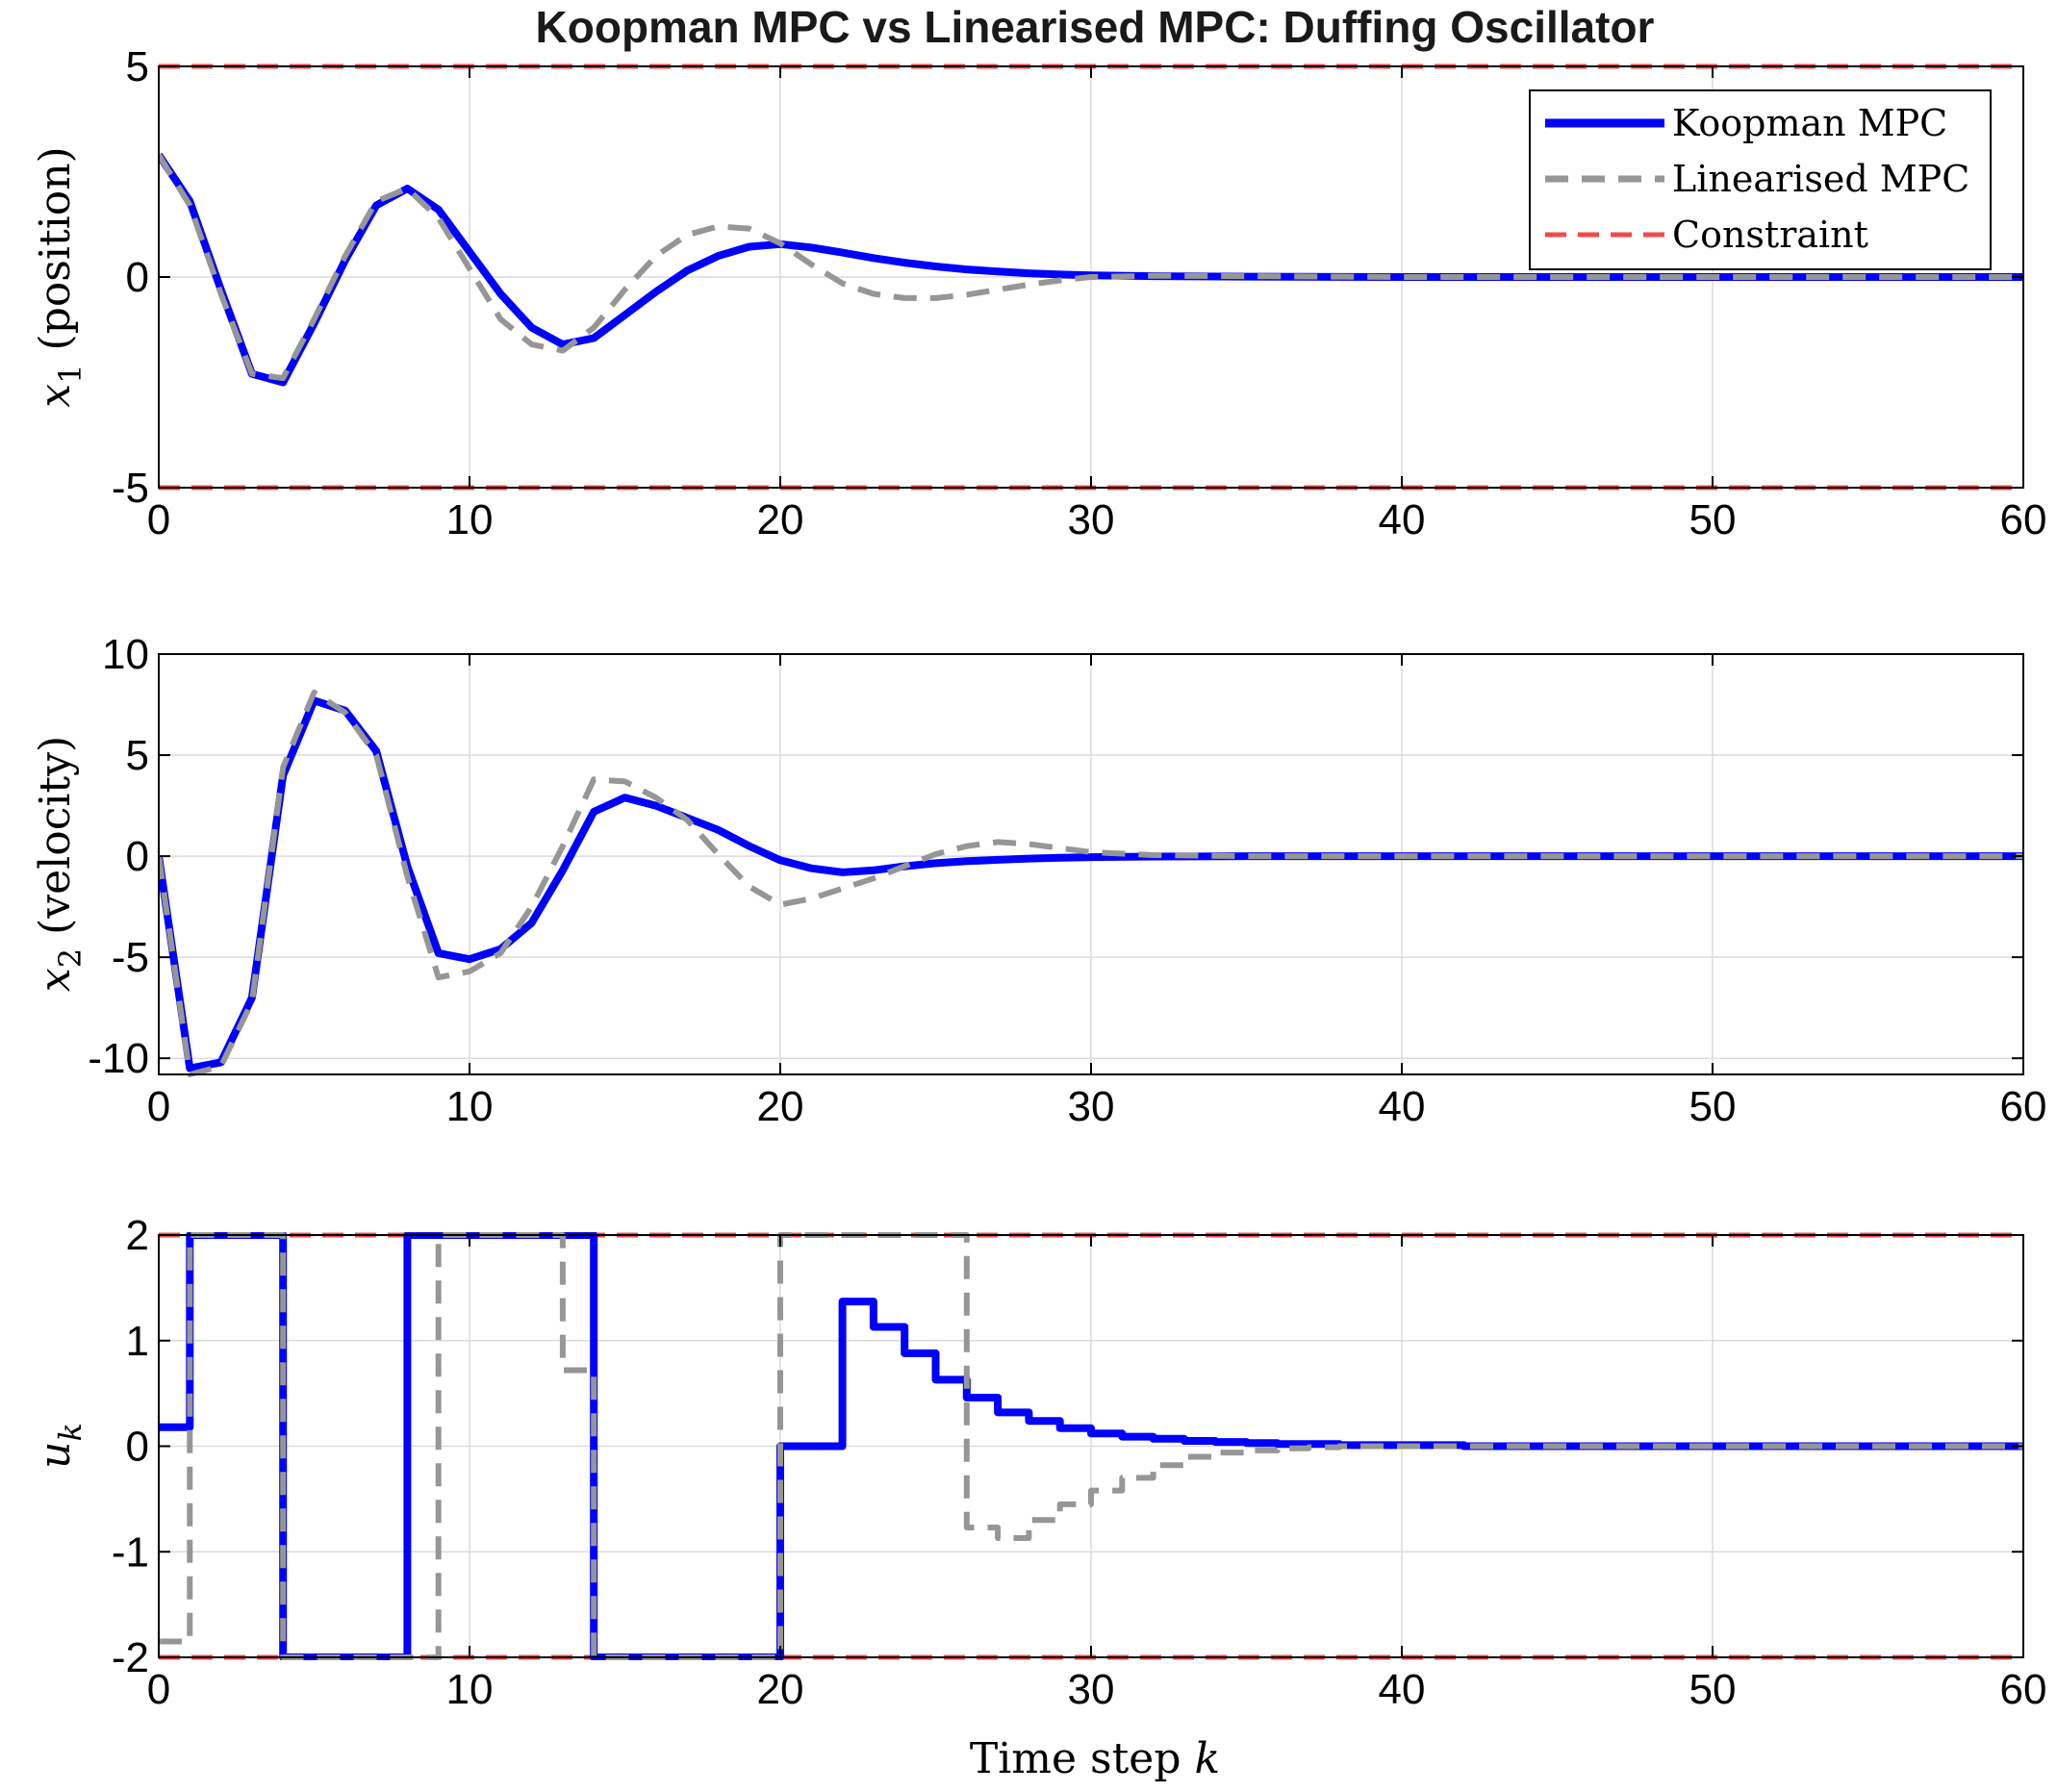 The image size is (2057, 1792). What do you see at coordinates (125, 655) in the screenshot?
I see `y-tick-label: 10` at bounding box center [125, 655].